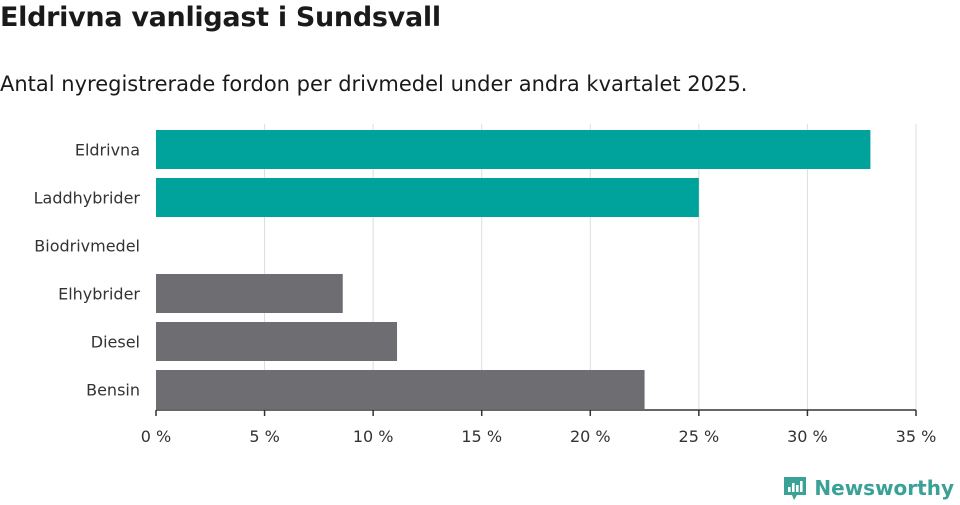  Describe the element at coordinates (699, 436) in the screenshot. I see `x-tick-label: 25 %` at that location.